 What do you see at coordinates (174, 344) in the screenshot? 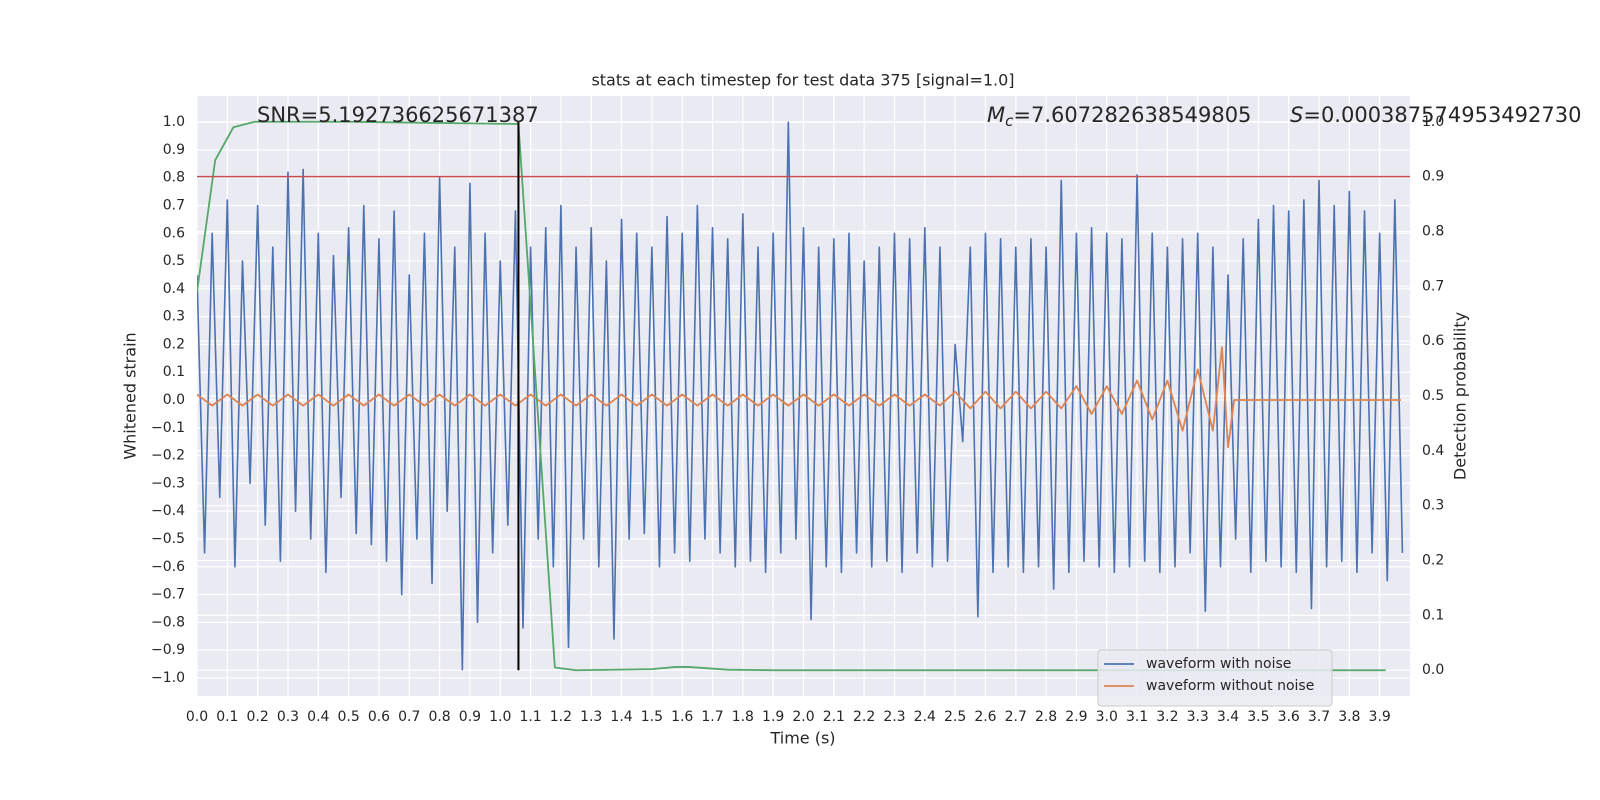
I see `y-tick-label: 0.2` at bounding box center [174, 344].